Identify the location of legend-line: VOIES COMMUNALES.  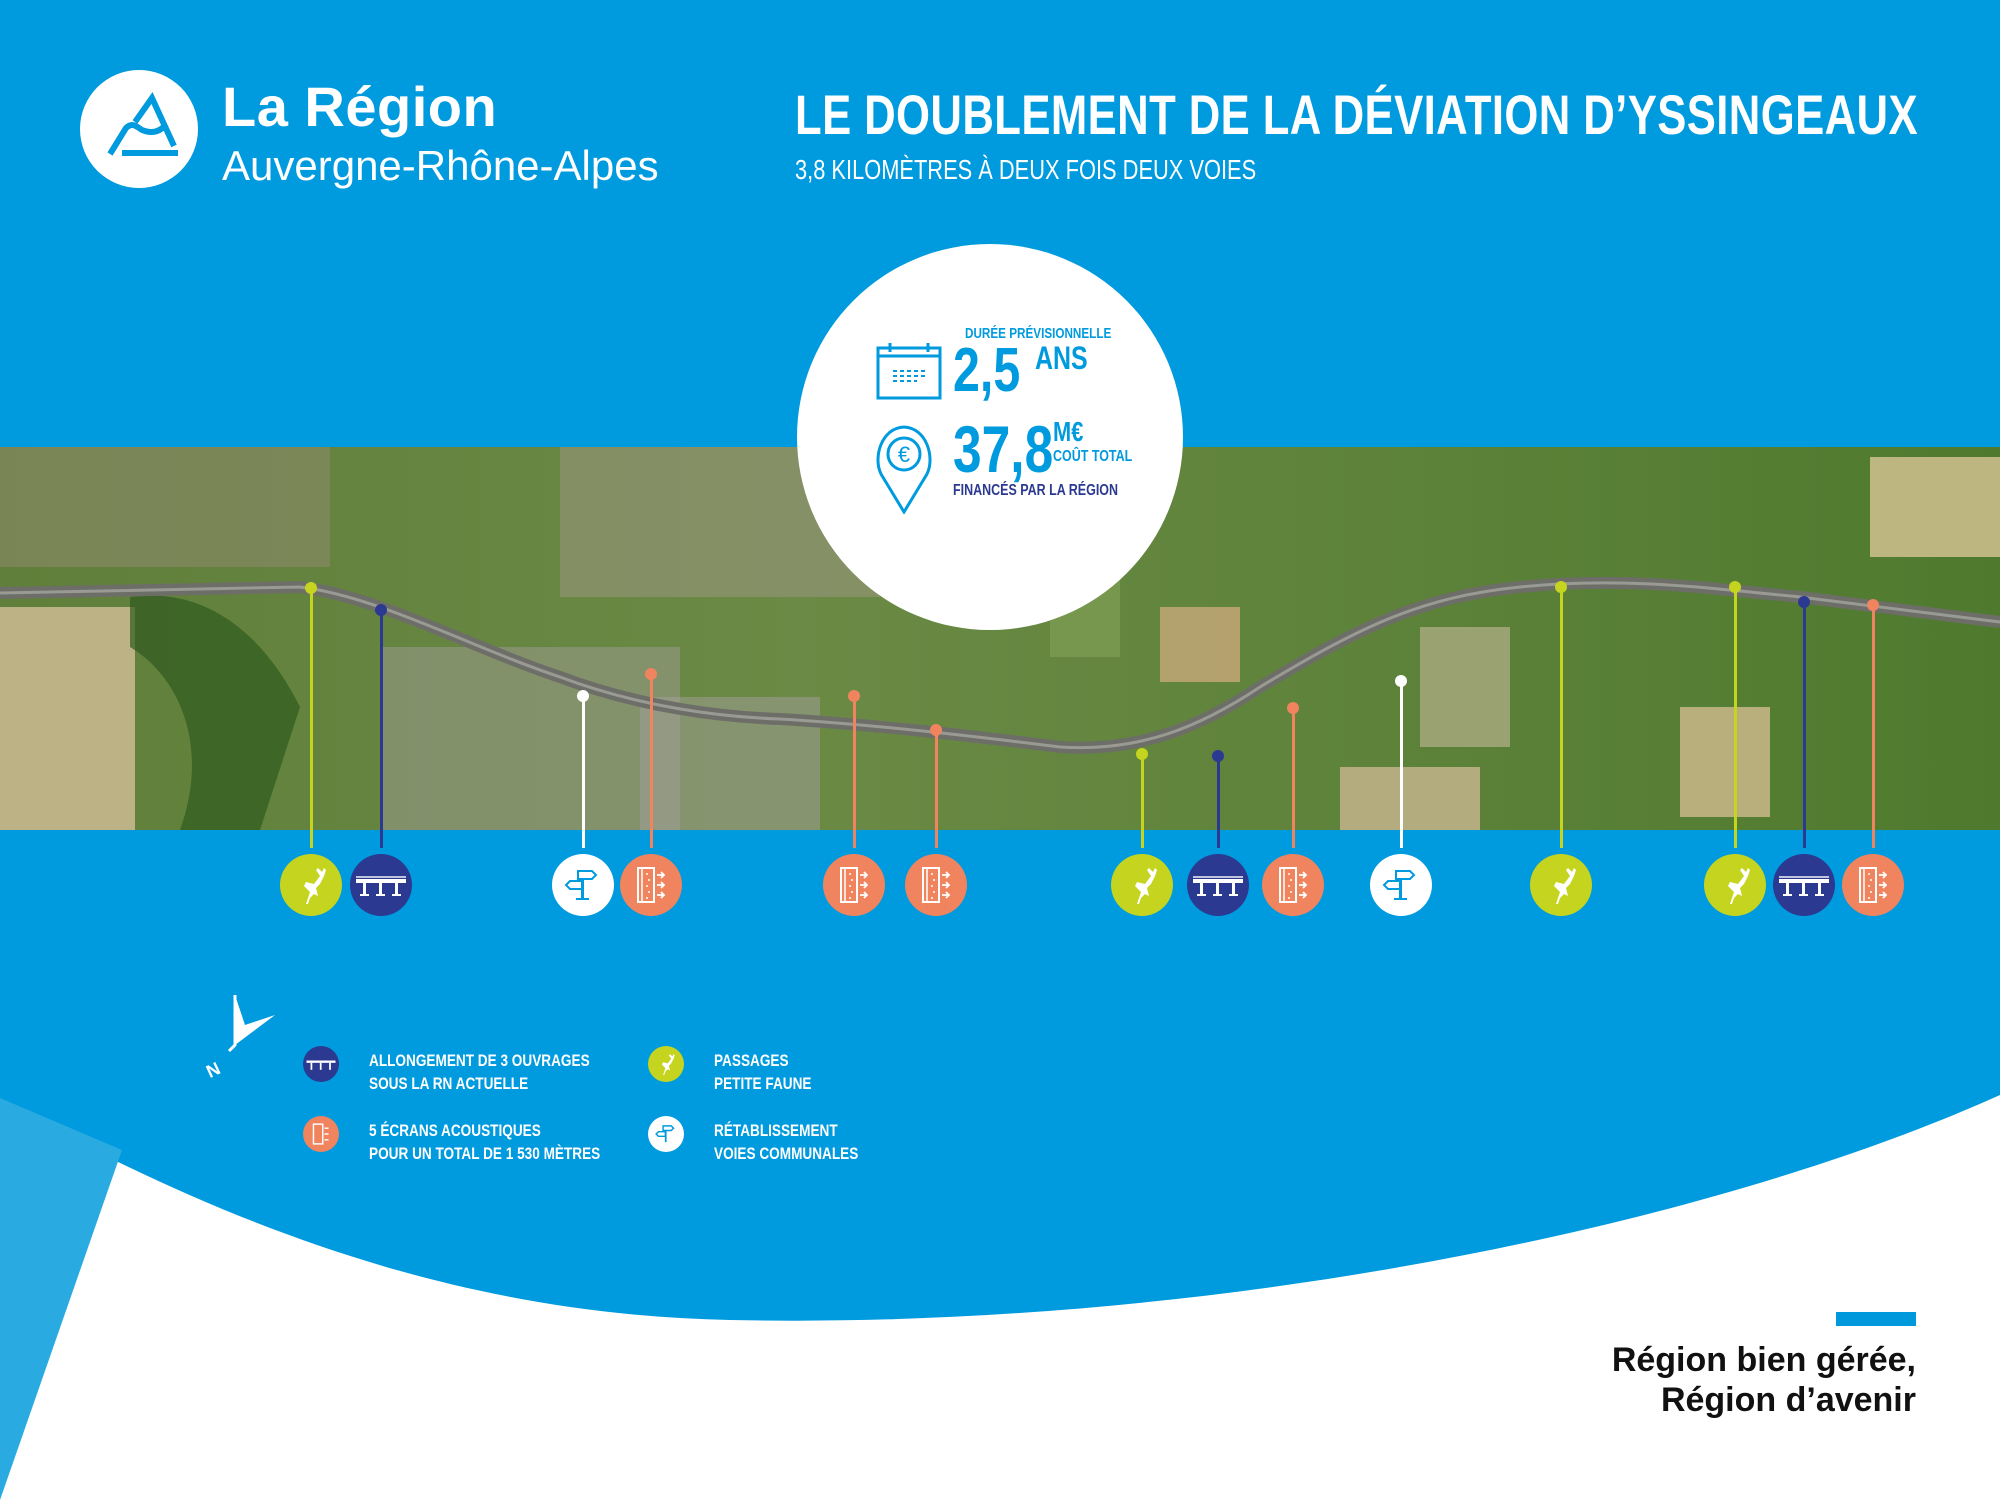
(786, 1153).